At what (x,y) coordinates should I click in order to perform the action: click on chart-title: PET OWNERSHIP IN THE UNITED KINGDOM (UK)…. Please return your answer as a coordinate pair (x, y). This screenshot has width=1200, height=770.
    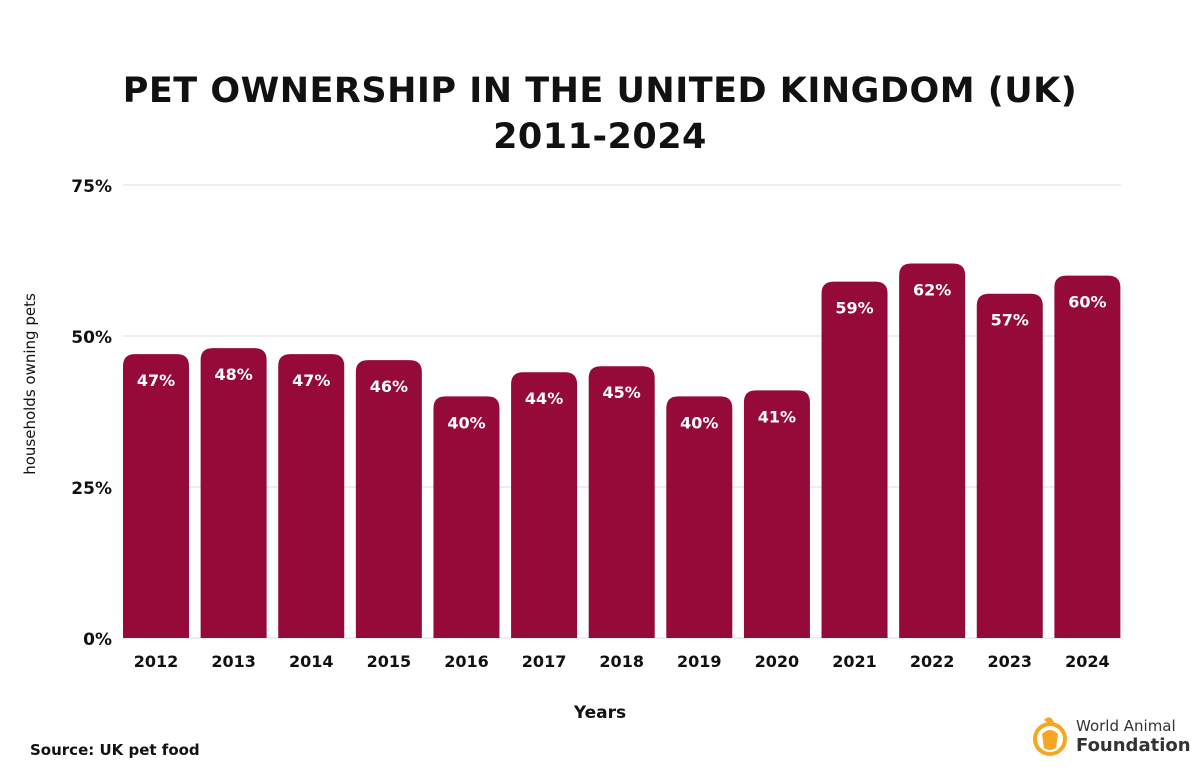
    Looking at the image, I should click on (600, 114).